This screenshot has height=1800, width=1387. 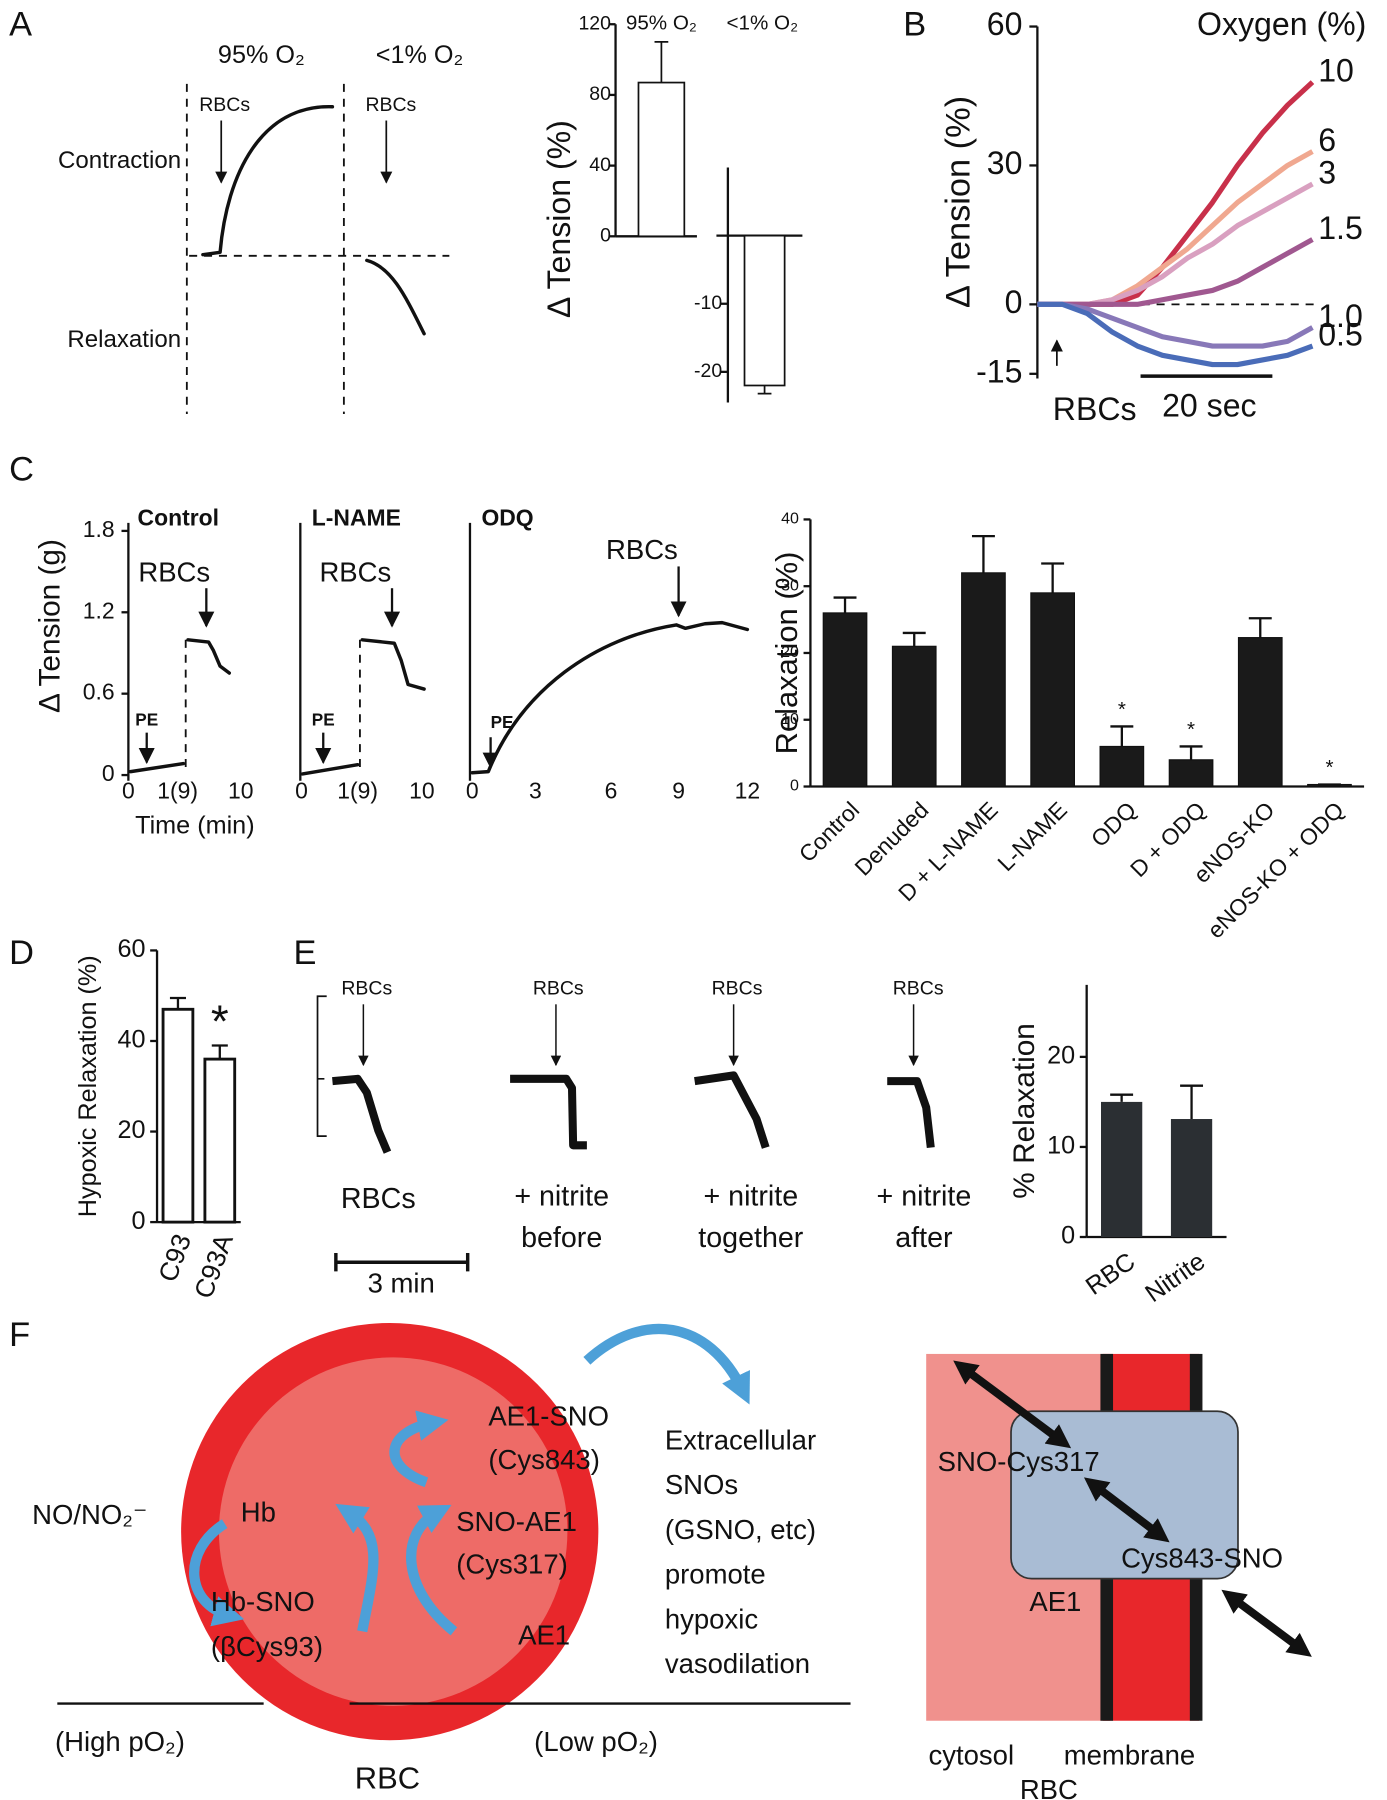 What do you see at coordinates (786, 653) in the screenshot?
I see `y-axis-label: Relaxation (%)` at bounding box center [786, 653].